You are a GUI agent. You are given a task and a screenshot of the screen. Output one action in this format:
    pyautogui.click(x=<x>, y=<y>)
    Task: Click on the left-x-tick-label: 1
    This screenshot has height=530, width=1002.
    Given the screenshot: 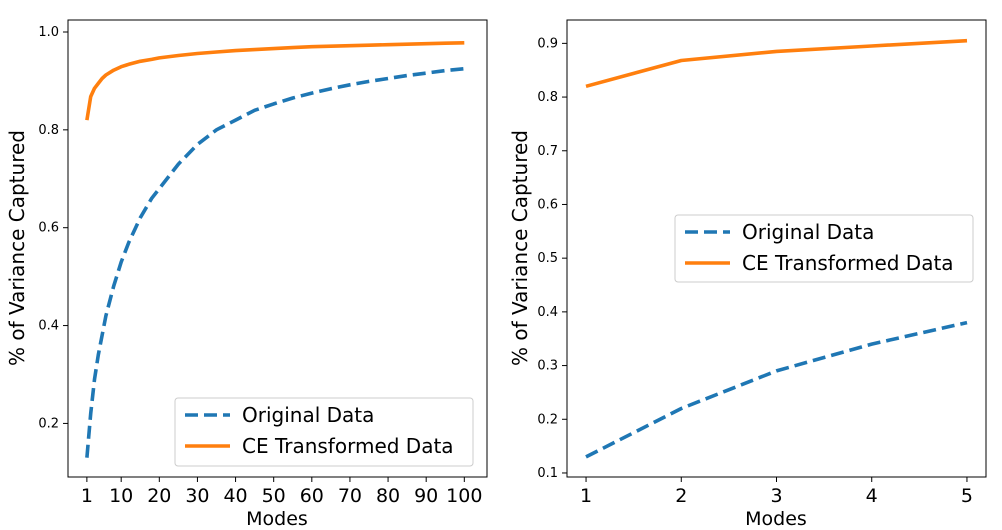 What is the action you would take?
    pyautogui.click(x=87, y=496)
    